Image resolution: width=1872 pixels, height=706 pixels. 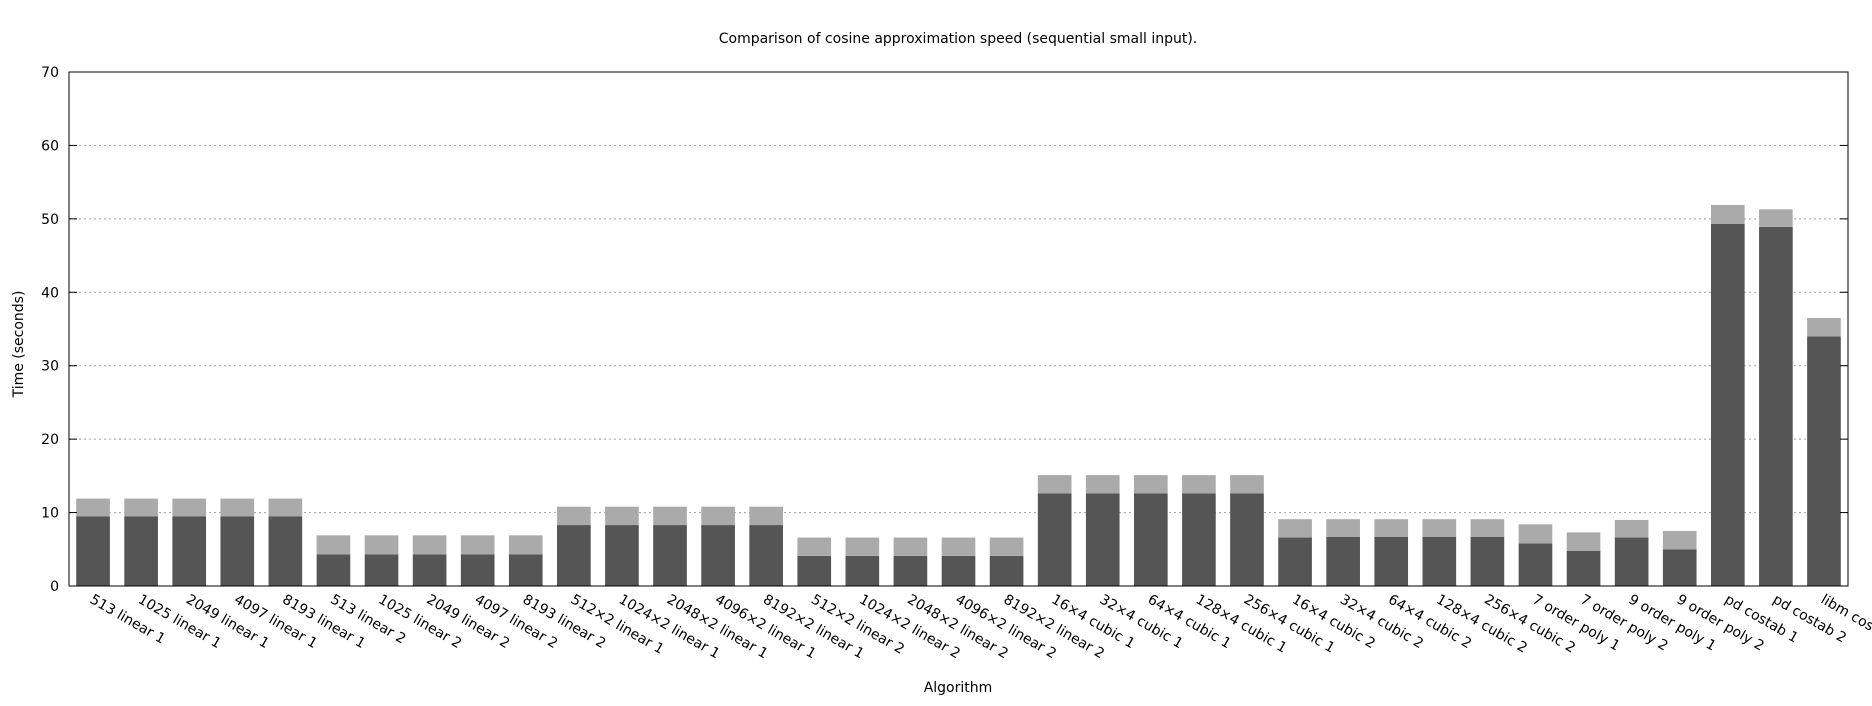 I want to click on y-tick-label: 0, so click(x=54, y=587).